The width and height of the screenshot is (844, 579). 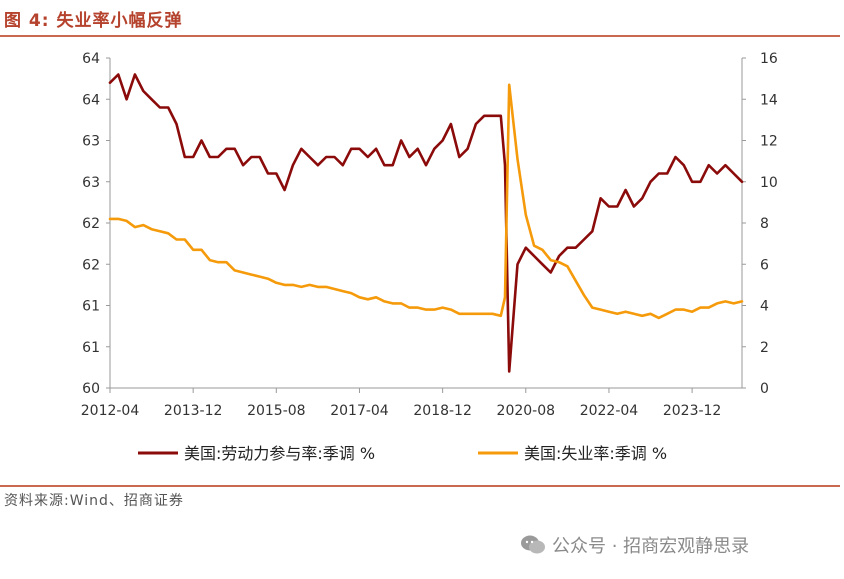 What do you see at coordinates (193, 411) in the screenshot?
I see `x-tick-label: 2013-12` at bounding box center [193, 411].